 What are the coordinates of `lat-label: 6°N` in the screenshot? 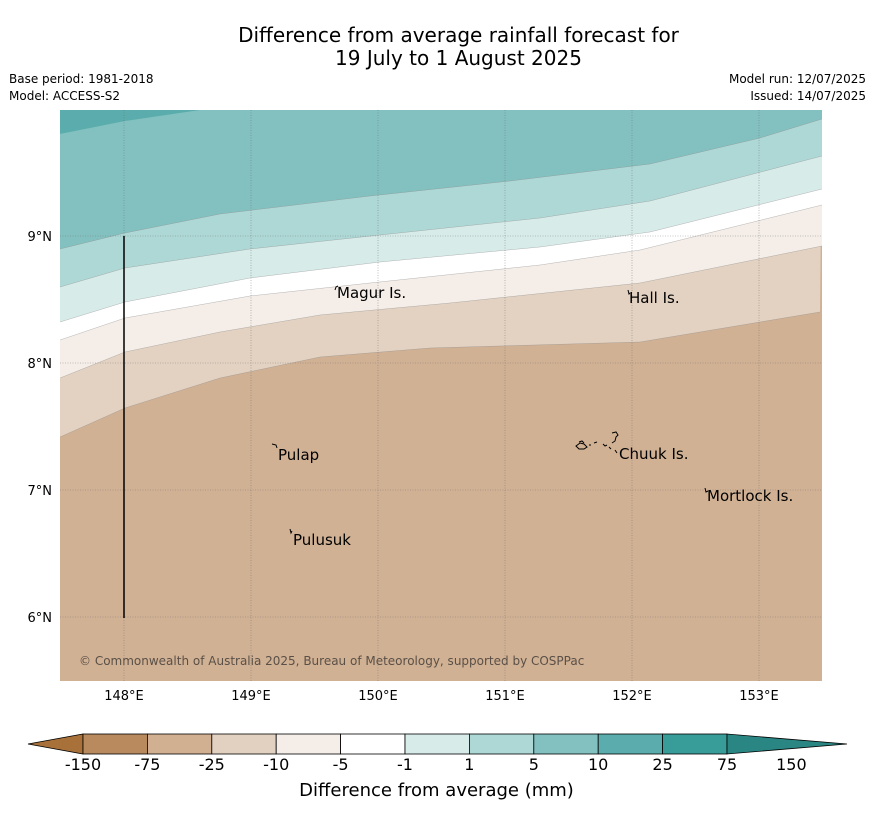 It's located at (40, 618).